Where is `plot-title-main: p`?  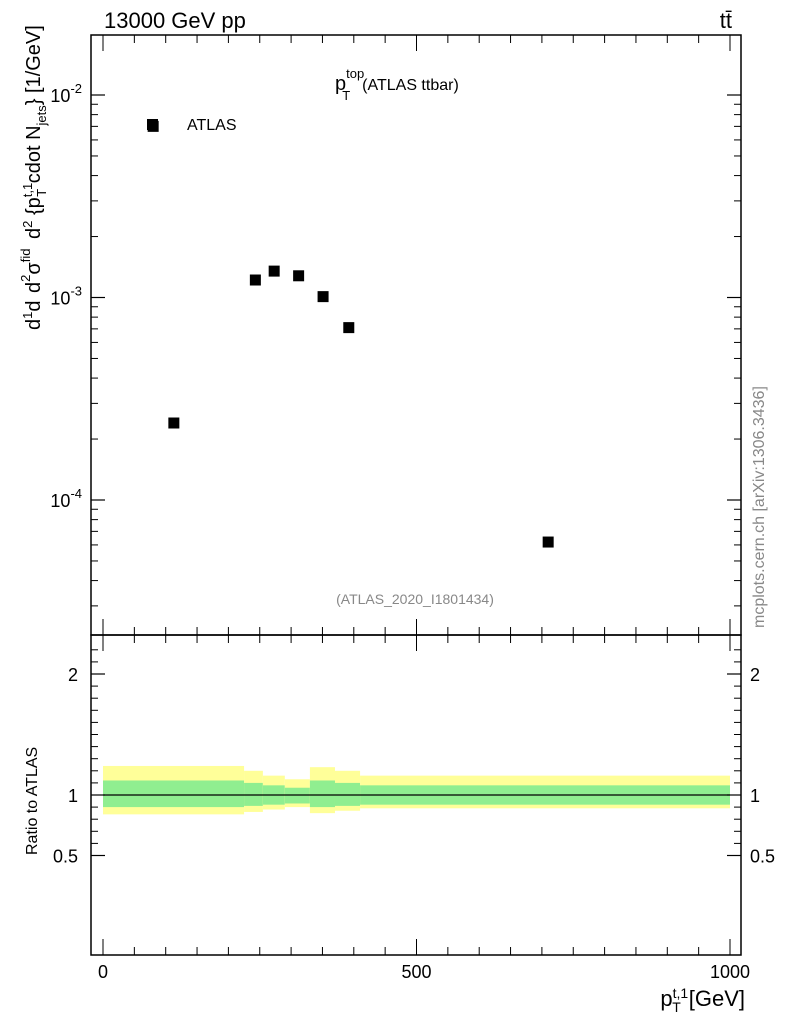 plot-title-main: p is located at coordinates (340, 84).